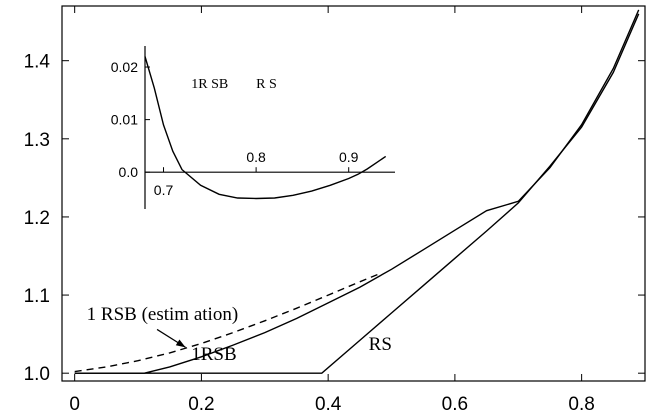 The width and height of the screenshot is (649, 415). Describe the element at coordinates (256, 157) in the screenshot. I see `inset-x-tick-label: 0.8` at that location.